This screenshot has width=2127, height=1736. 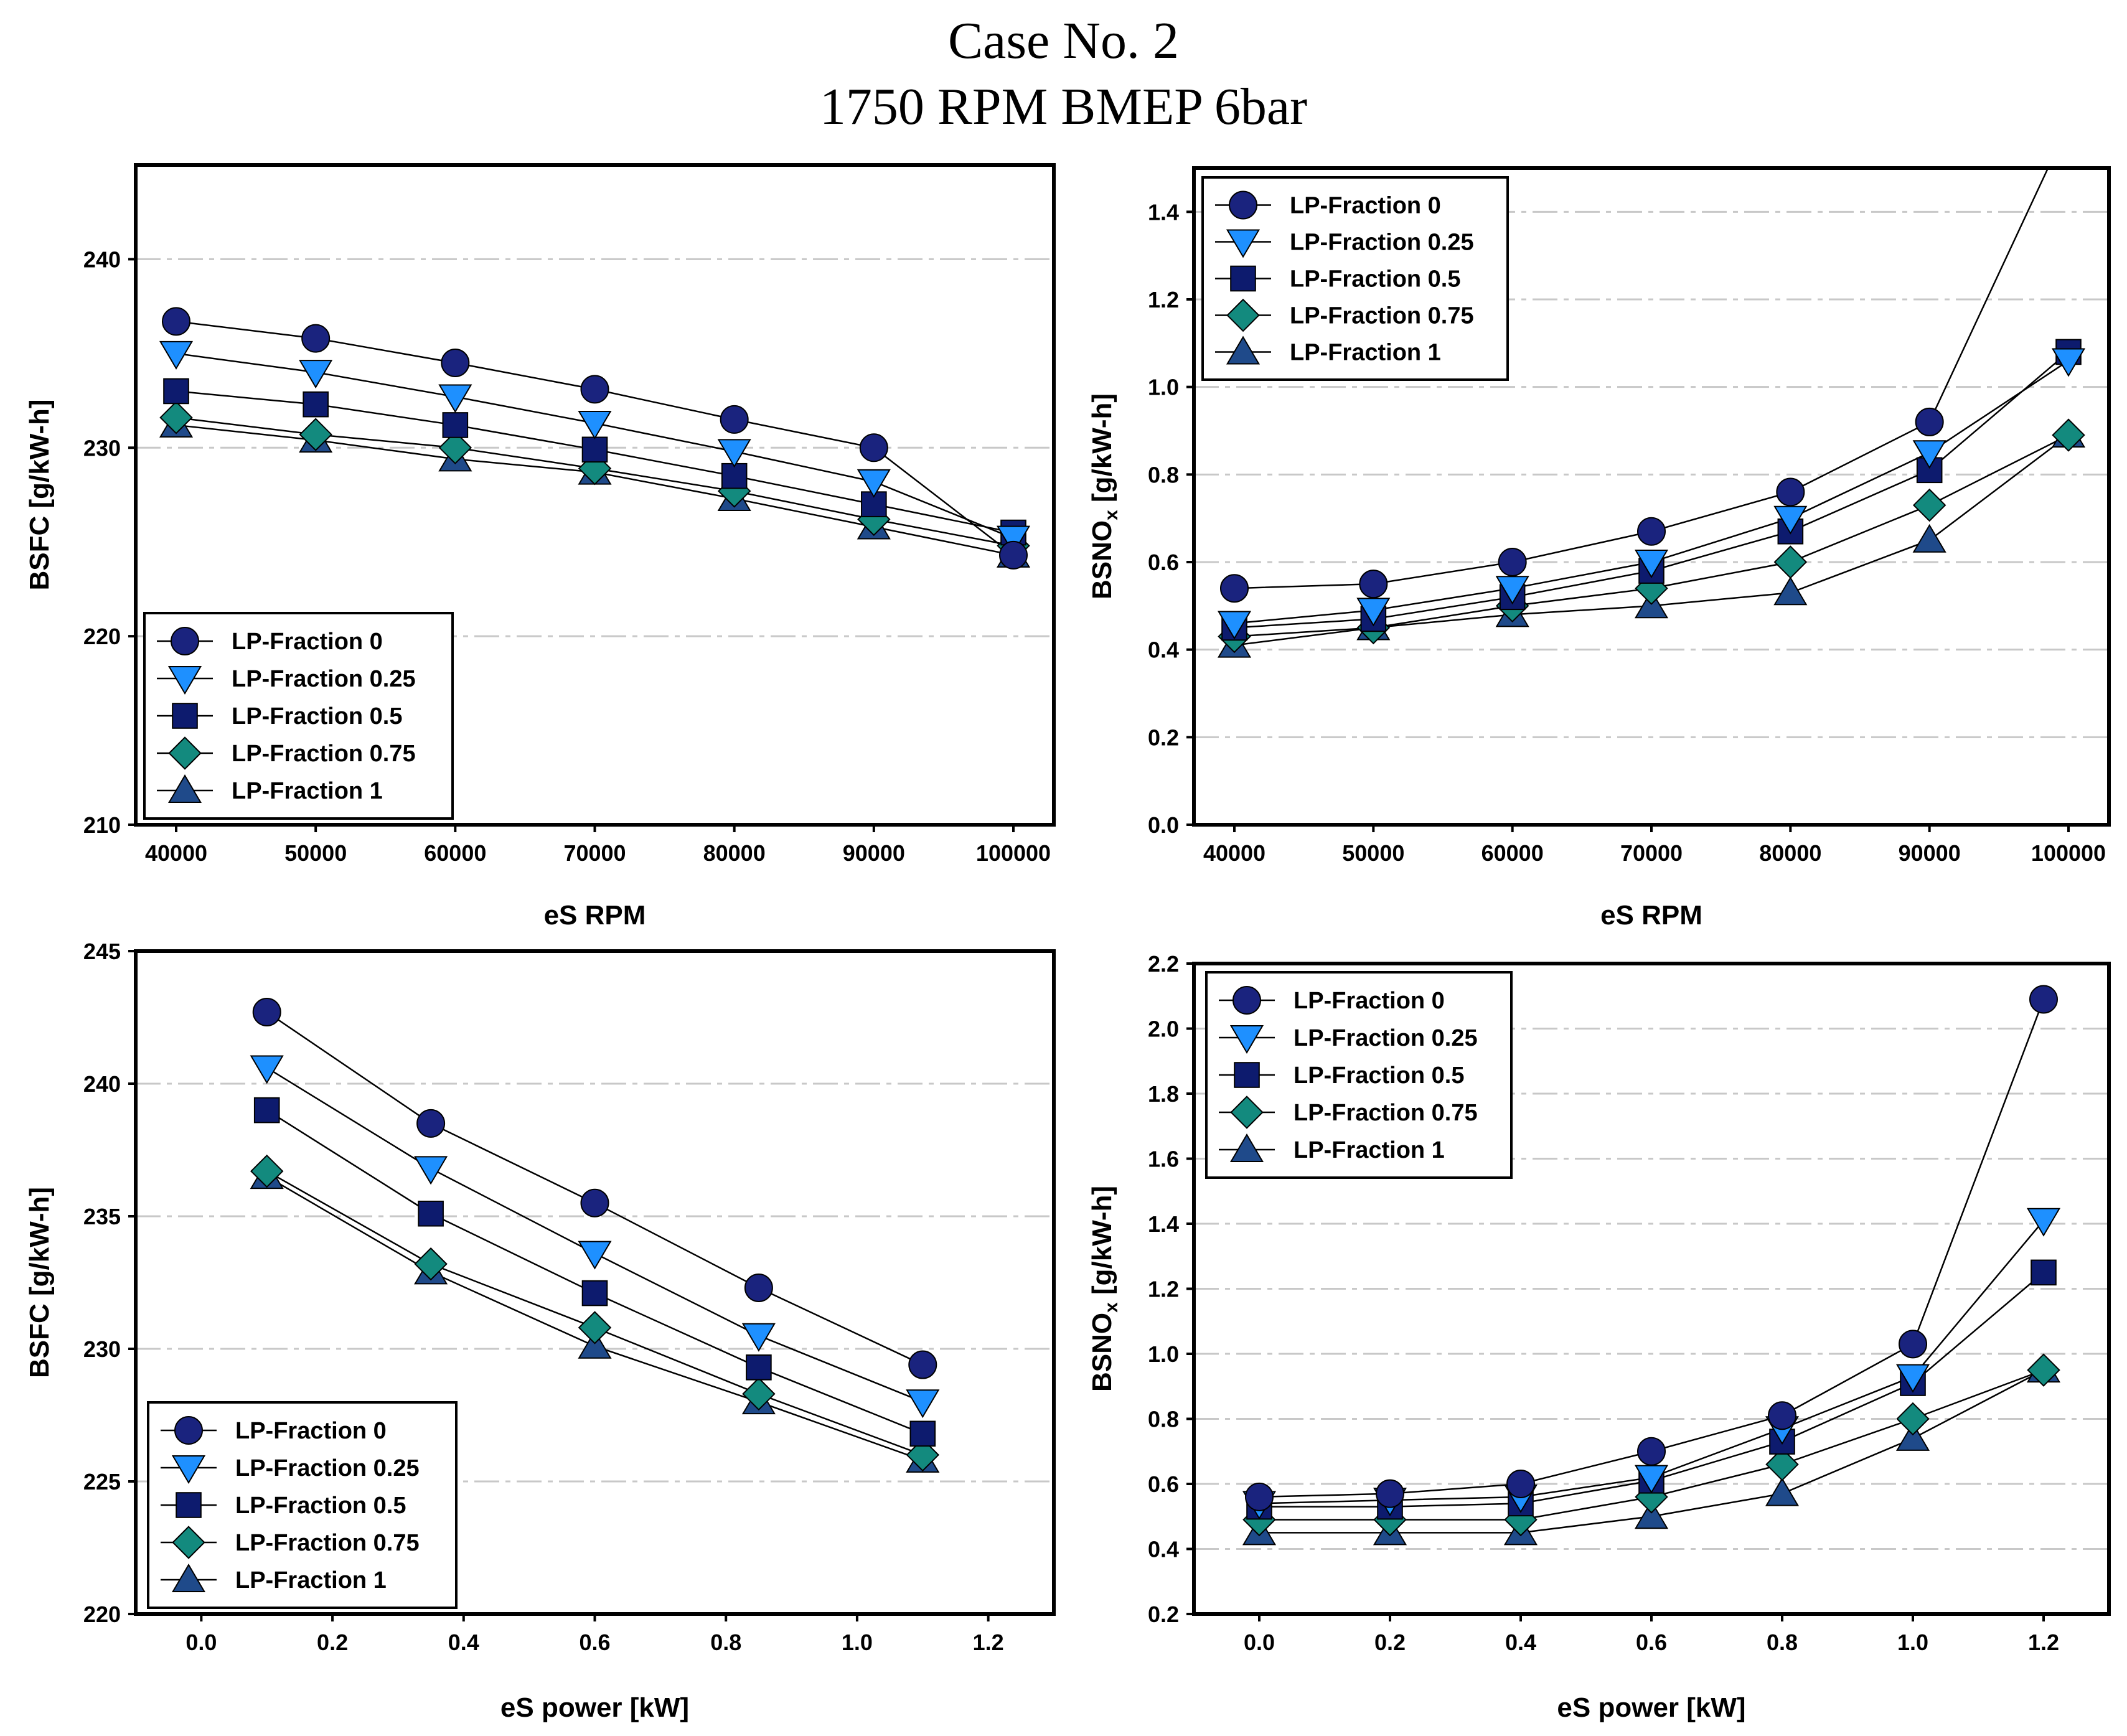 I want to click on x-tick-label: 80000, so click(x=1790, y=853).